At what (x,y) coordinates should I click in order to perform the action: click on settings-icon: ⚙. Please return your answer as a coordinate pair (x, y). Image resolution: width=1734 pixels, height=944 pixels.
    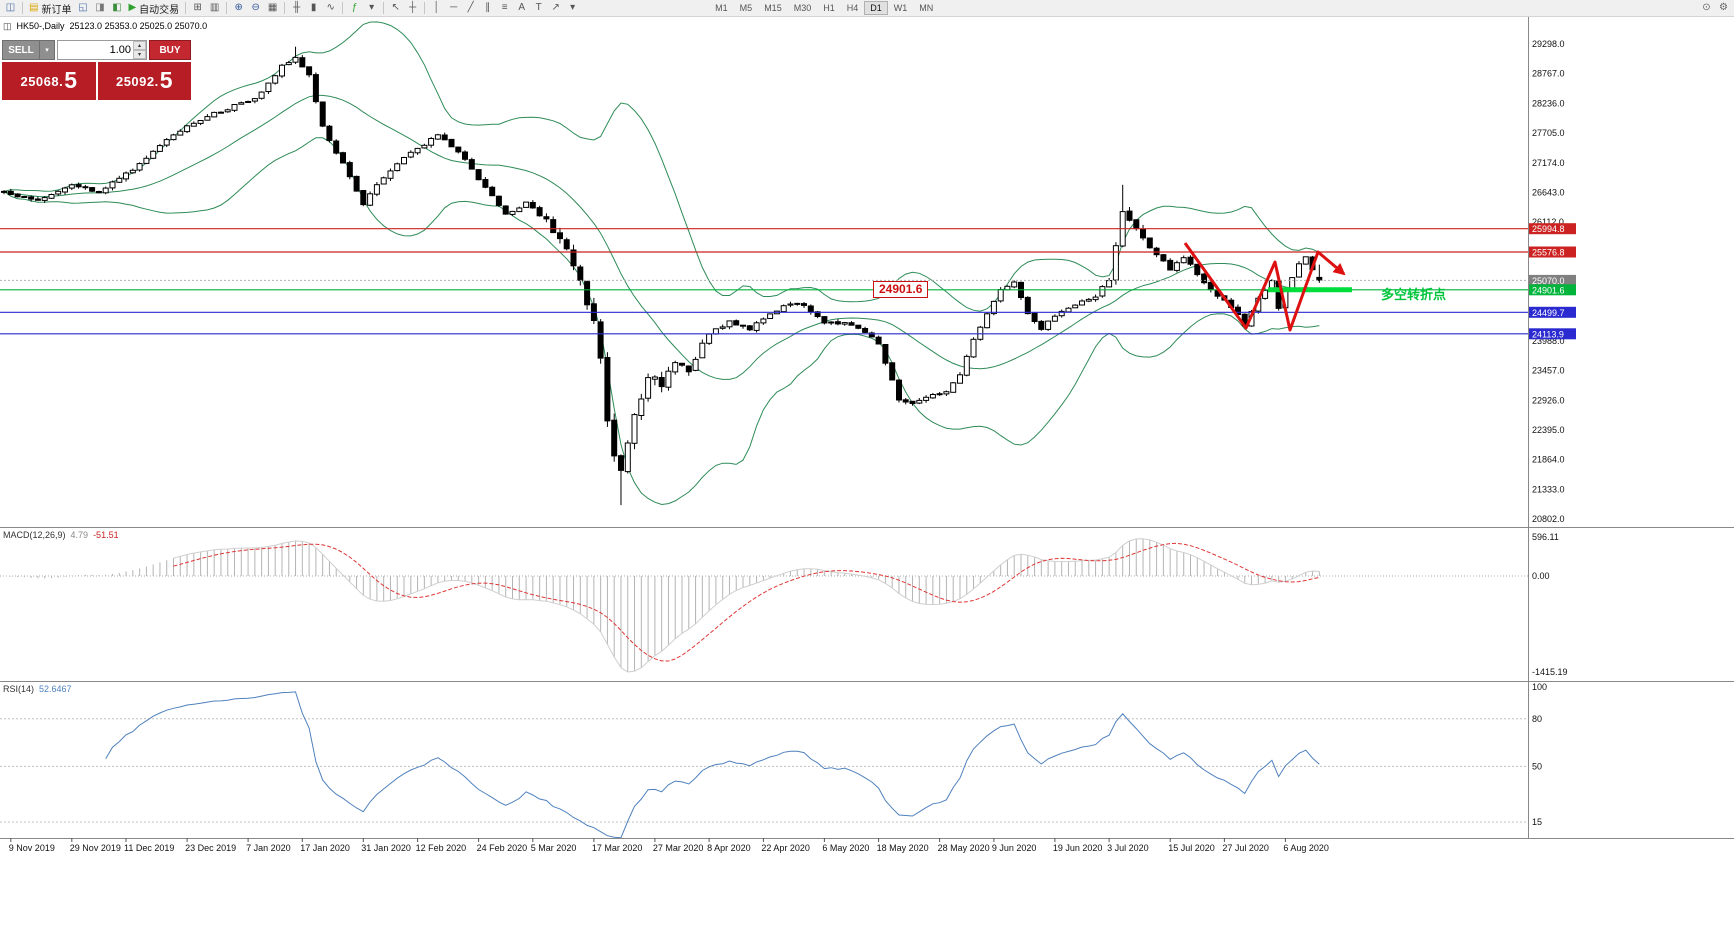
    Looking at the image, I should click on (1723, 8).